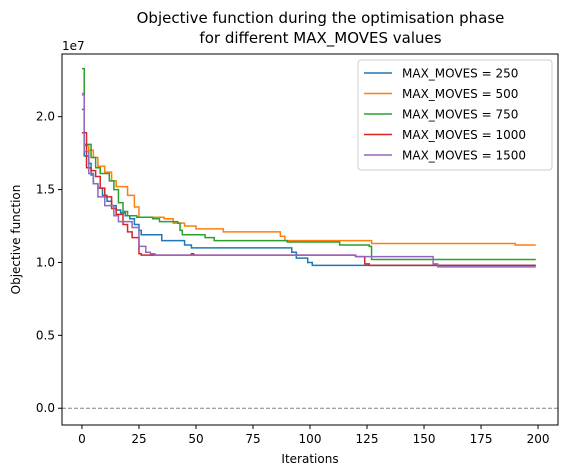 This screenshot has width=567, height=476. What do you see at coordinates (45, 408) in the screenshot?
I see `y-tick-label: 0.0` at bounding box center [45, 408].